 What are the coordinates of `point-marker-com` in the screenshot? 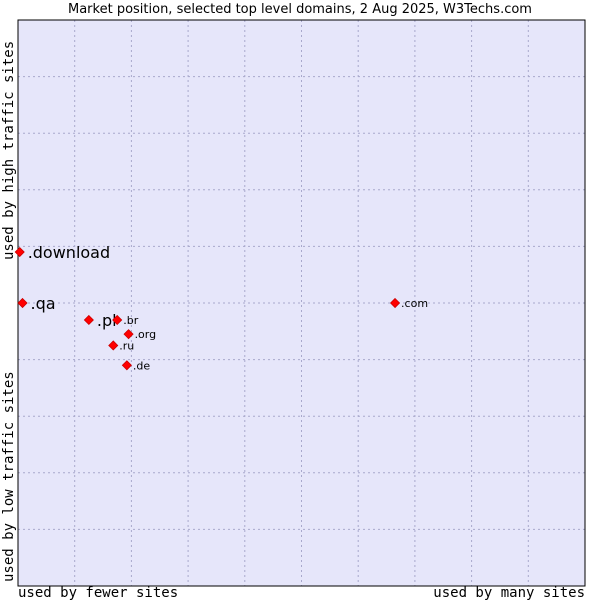 It's located at (395, 303).